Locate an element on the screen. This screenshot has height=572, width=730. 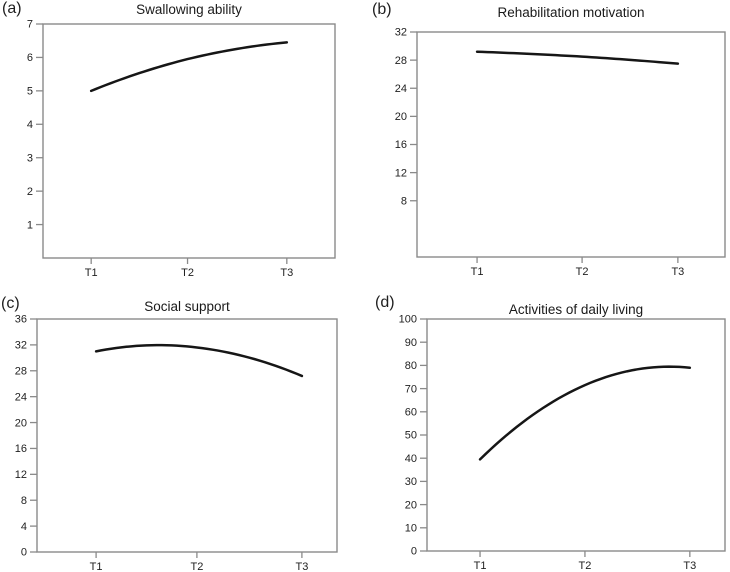
y-tick-label: 100 is located at coordinates (408, 320).